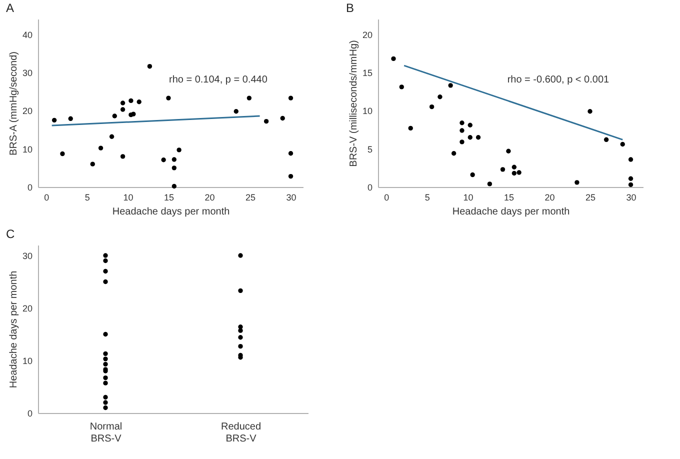  What do you see at coordinates (558, 80) in the screenshot?
I see `annotation: rho = -0.600, p < 0.001` at bounding box center [558, 80].